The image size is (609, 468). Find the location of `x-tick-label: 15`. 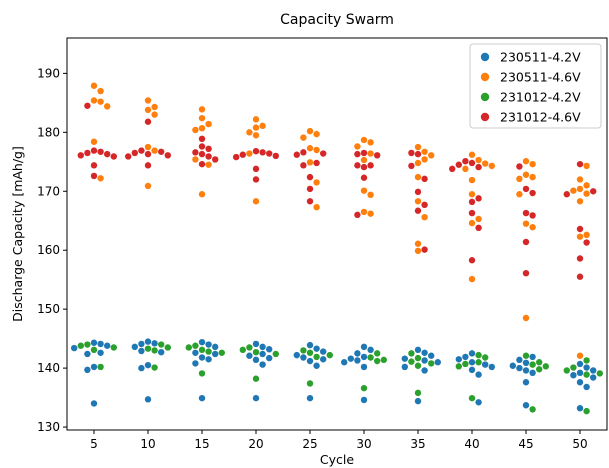

x-tick-label: 15 is located at coordinates (201, 444).